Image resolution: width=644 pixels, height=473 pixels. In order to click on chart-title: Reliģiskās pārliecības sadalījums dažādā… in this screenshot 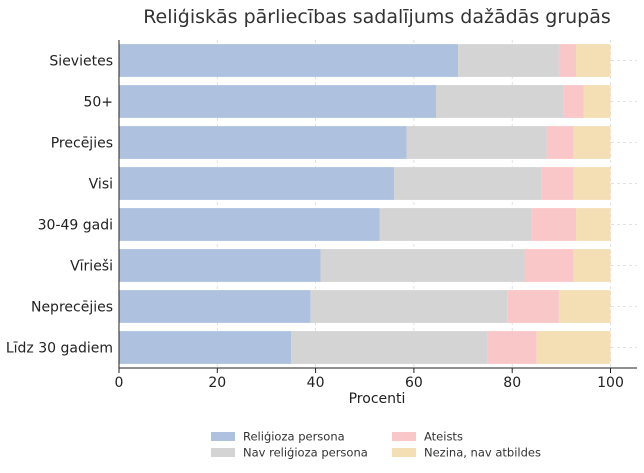, I will do `click(377, 17)`.